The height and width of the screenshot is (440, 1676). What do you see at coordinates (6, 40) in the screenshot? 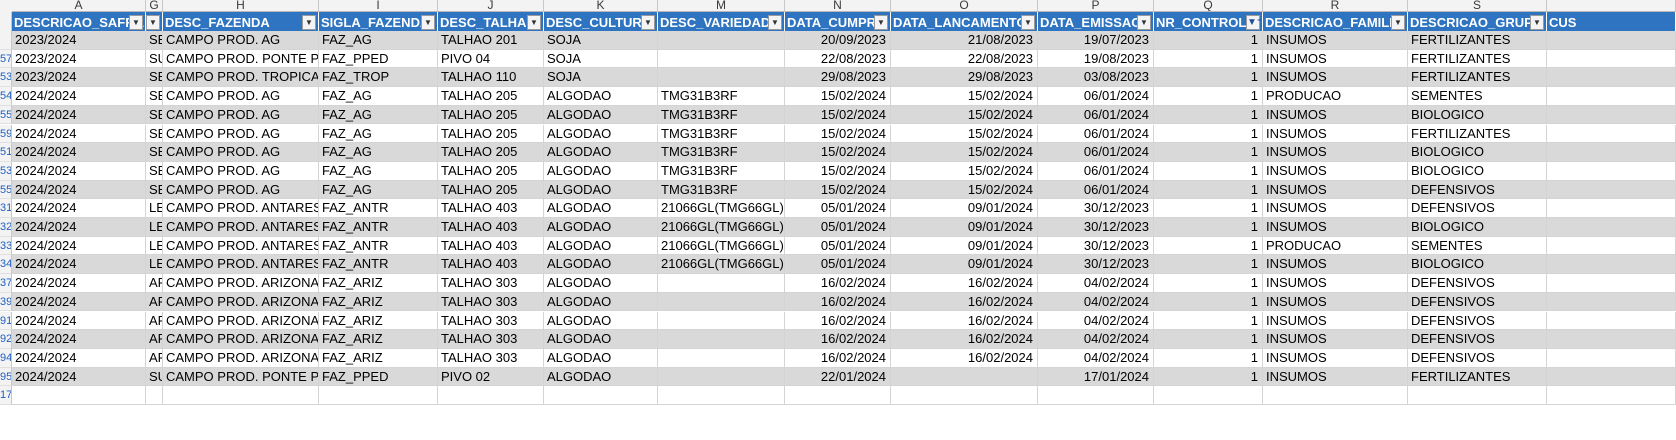
I see `row-number` at bounding box center [6, 40].